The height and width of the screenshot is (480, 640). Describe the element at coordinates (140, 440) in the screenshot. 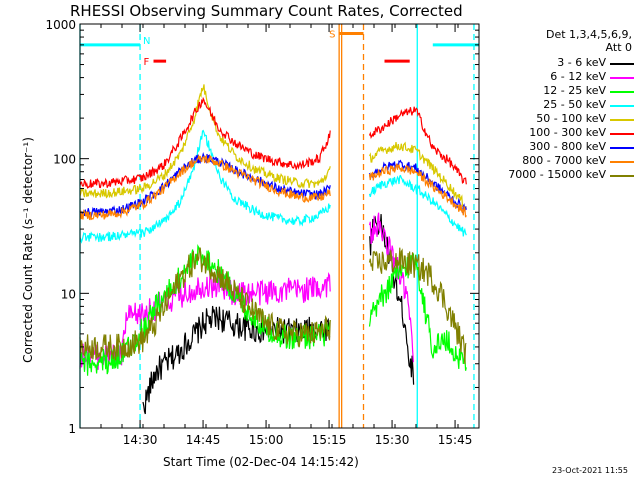

I see `x-tick-label-0: 14:30` at that location.